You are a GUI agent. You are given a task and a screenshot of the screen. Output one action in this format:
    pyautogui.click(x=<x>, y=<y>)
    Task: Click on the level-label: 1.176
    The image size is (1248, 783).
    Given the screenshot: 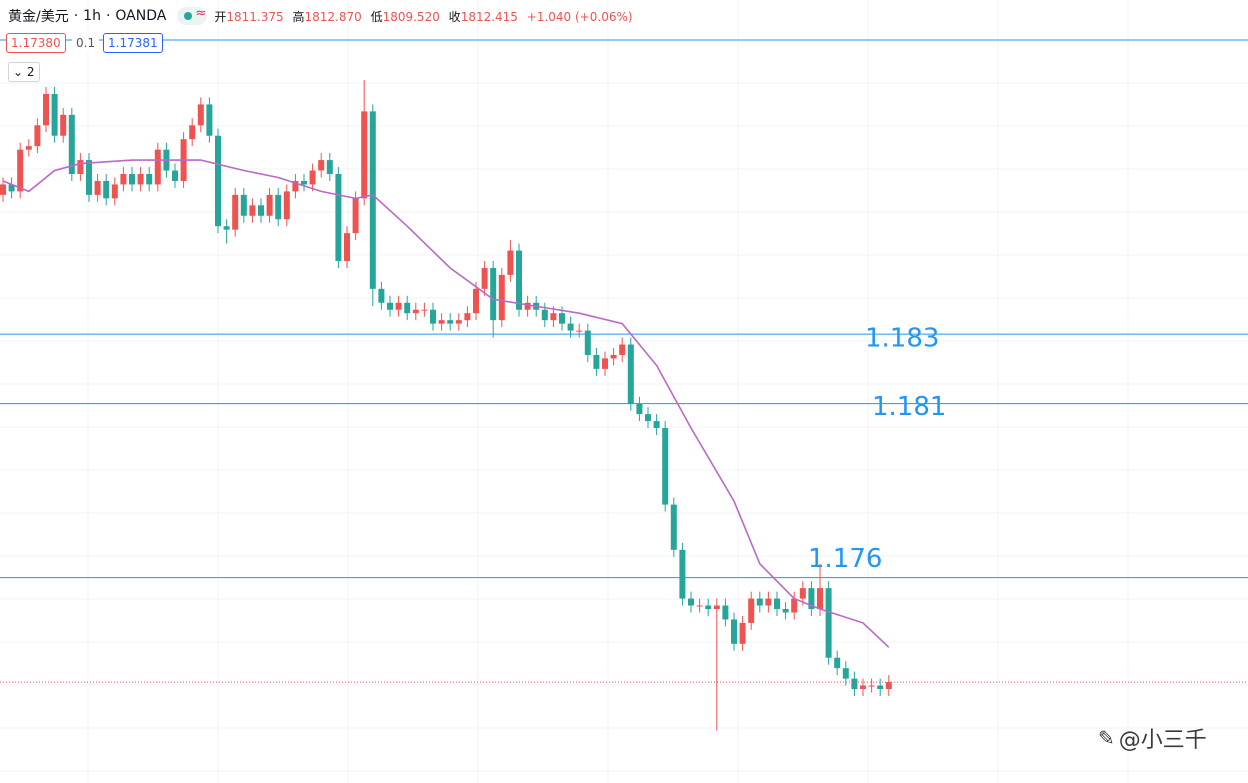 What is the action you would take?
    pyautogui.click(x=845, y=559)
    